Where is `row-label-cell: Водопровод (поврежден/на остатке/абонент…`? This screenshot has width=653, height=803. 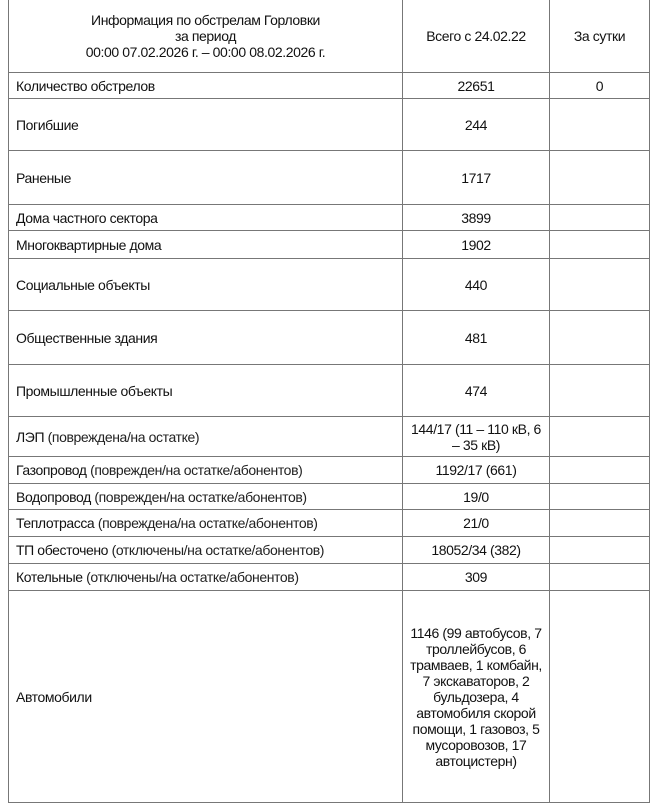 row-label-cell: Водопровод (поврежден/на остатке/абонент… is located at coordinates (205, 496).